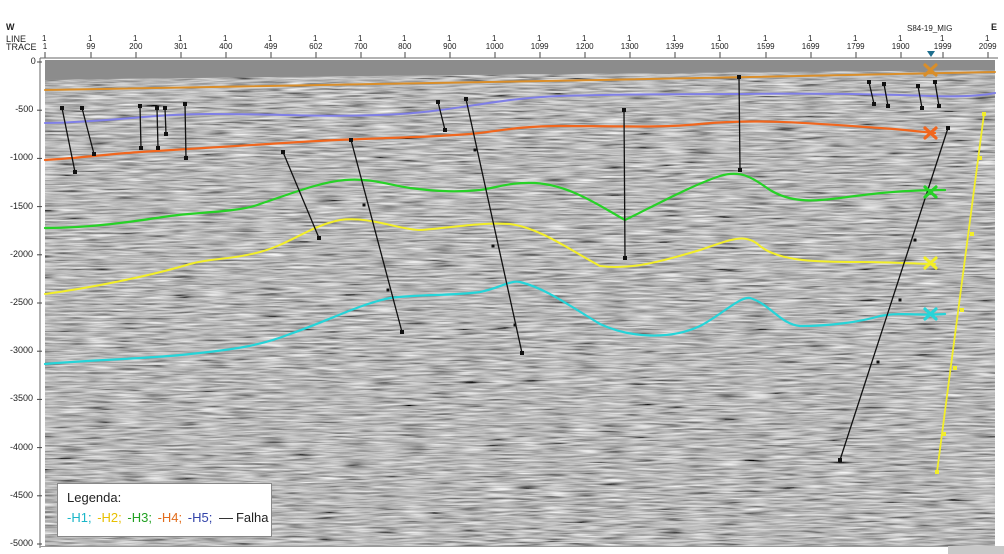  What do you see at coordinates (584, 46) in the screenshot?
I see `trace-tick-label: 1200` at bounding box center [584, 46].